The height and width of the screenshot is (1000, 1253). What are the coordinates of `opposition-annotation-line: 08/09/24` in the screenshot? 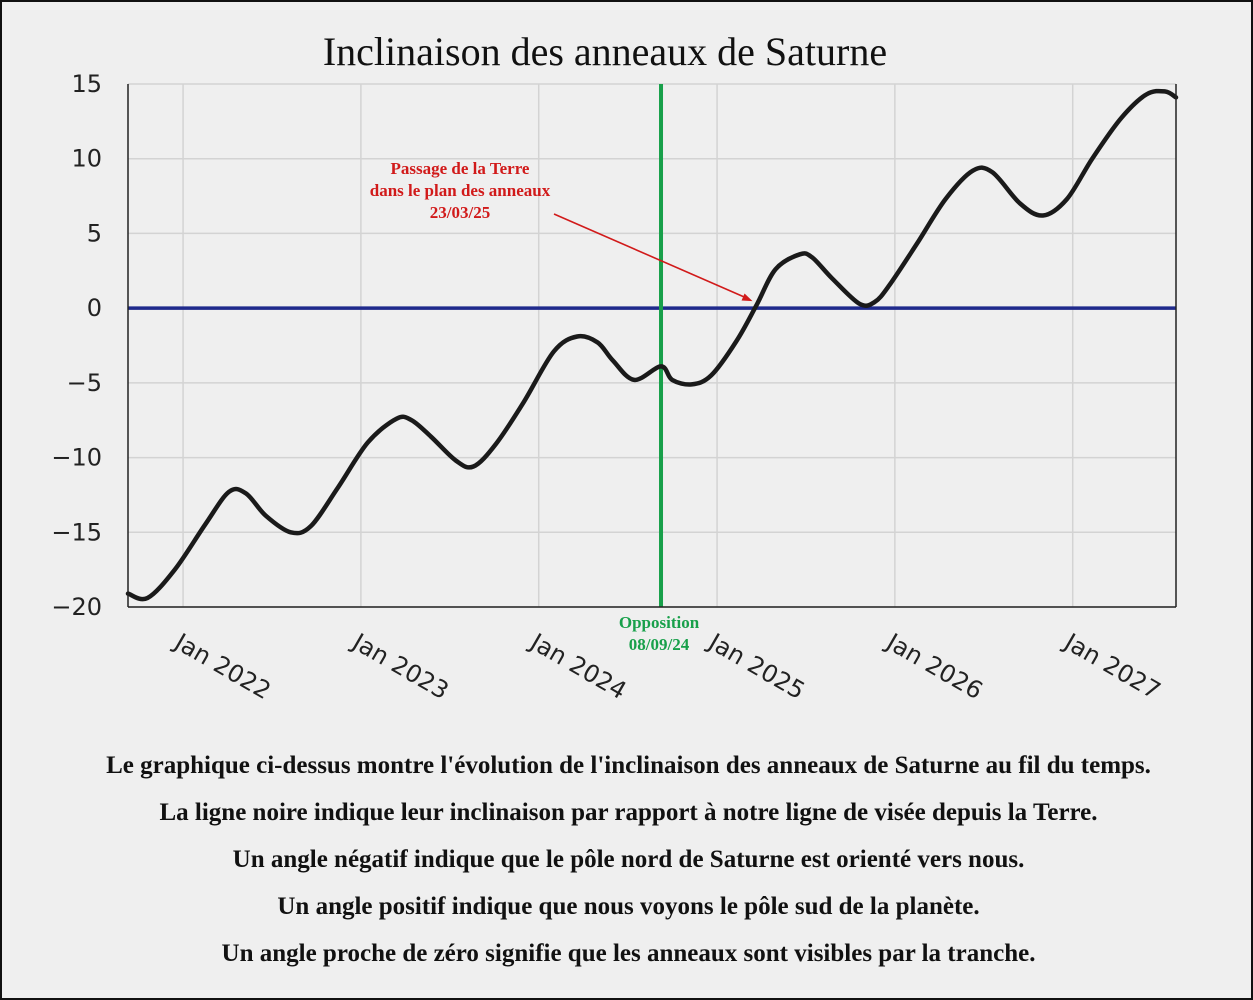 It's located at (659, 644).